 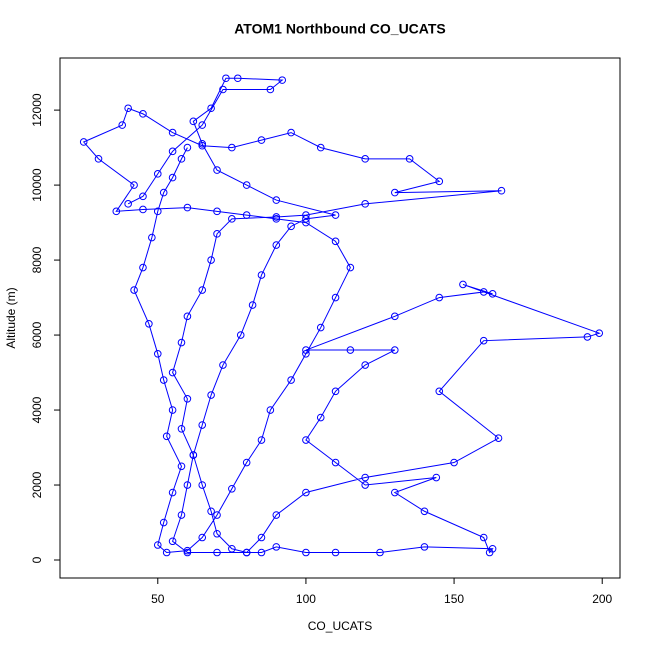 What do you see at coordinates (306, 599) in the screenshot?
I see `x-tick-label: 100` at bounding box center [306, 599].